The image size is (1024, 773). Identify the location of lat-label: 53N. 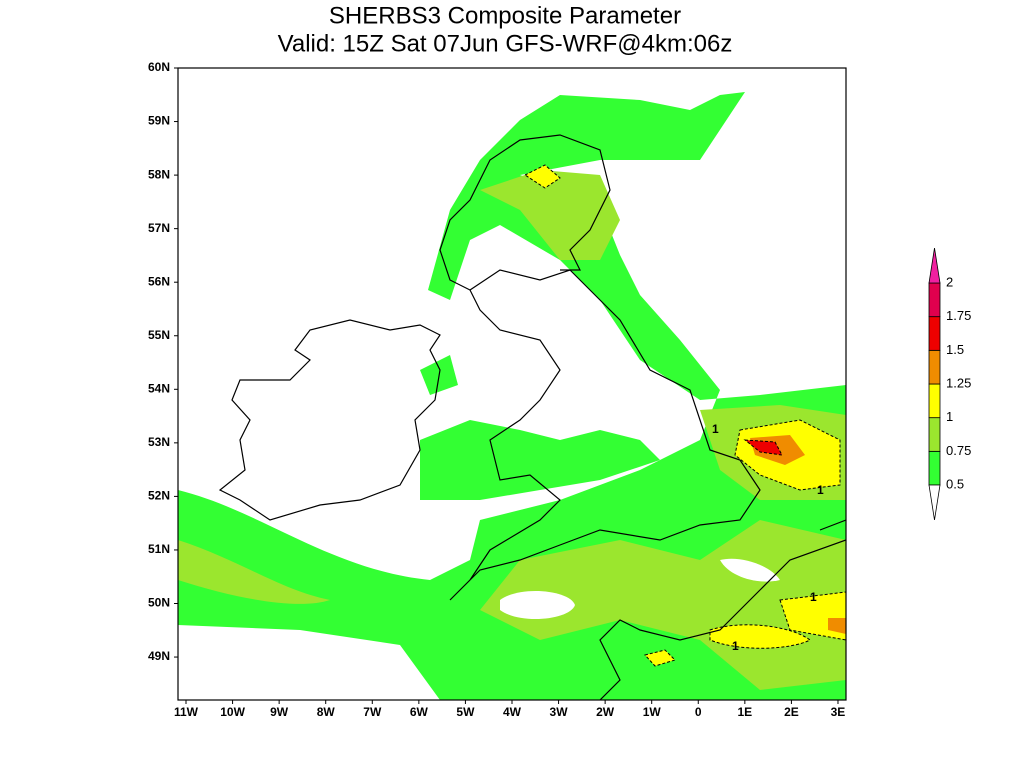
(159, 442).